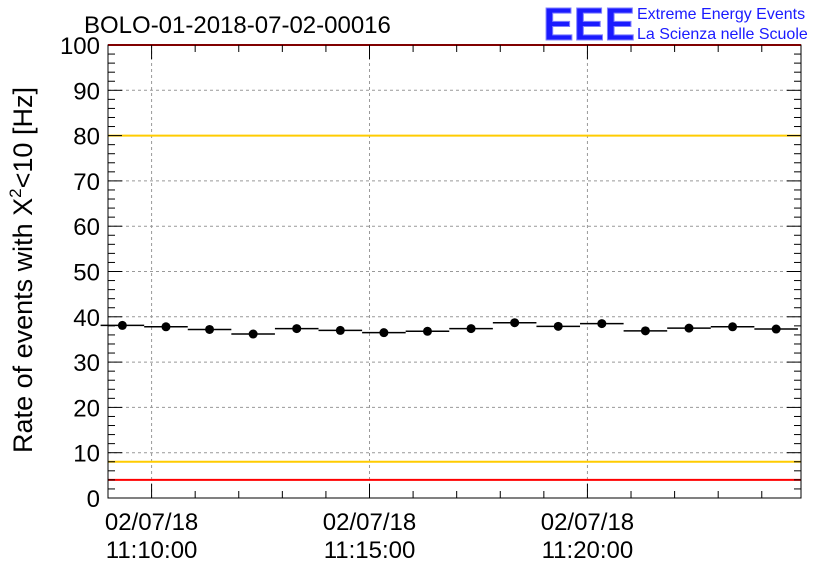 This screenshot has height=572, width=836. Describe the element at coordinates (370, 550) in the screenshot. I see `x-tick-label-time: 11:15:00` at that location.